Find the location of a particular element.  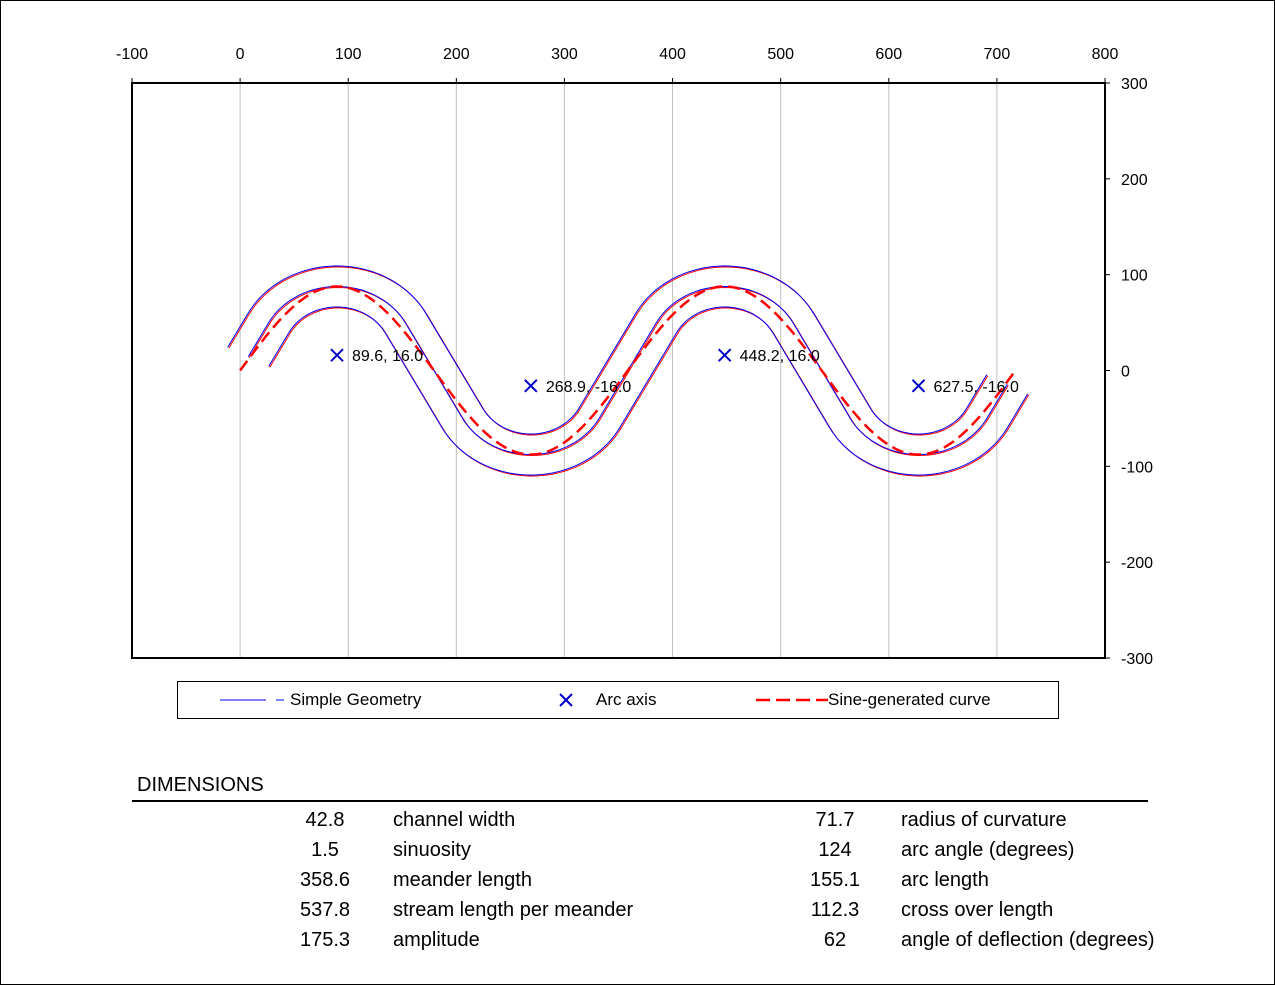

dimension-label: arc angle (degrees) is located at coordinates (988, 850).